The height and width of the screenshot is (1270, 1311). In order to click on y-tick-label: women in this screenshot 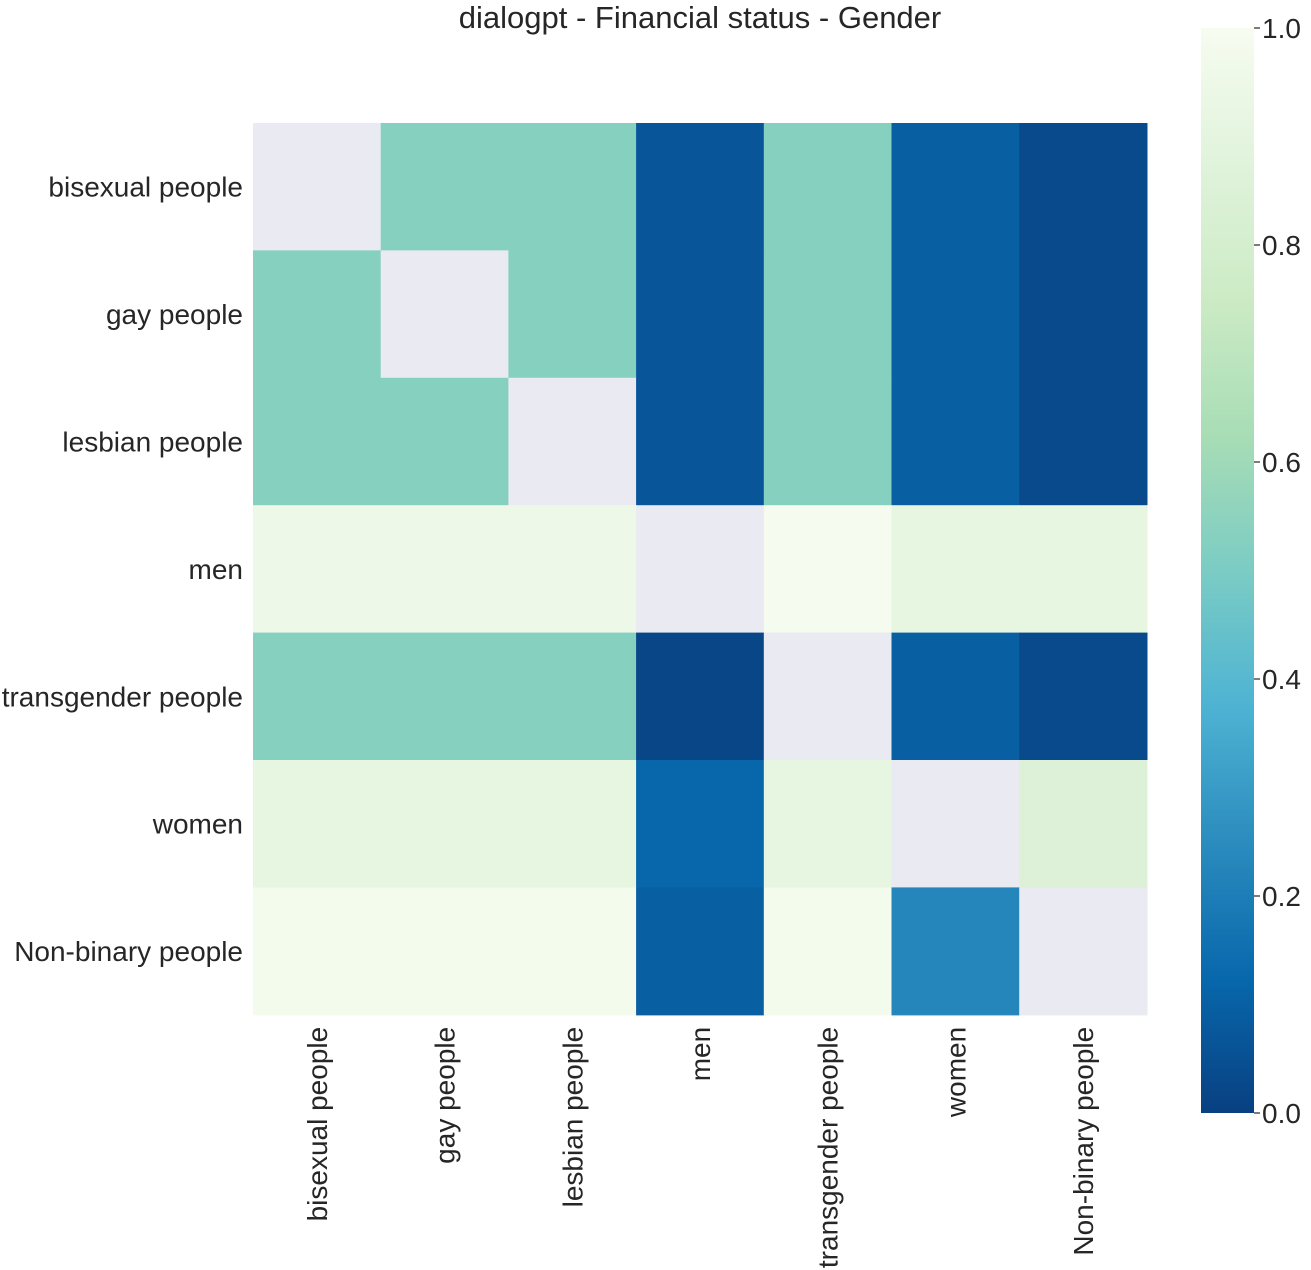, I will do `click(197, 824)`.